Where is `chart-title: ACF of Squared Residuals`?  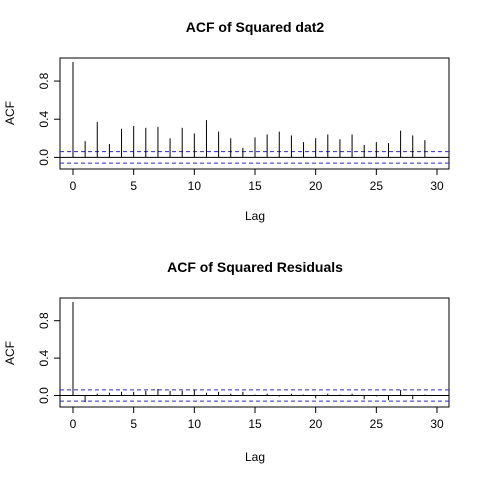
chart-title: ACF of Squared Residuals is located at coordinates (255, 267).